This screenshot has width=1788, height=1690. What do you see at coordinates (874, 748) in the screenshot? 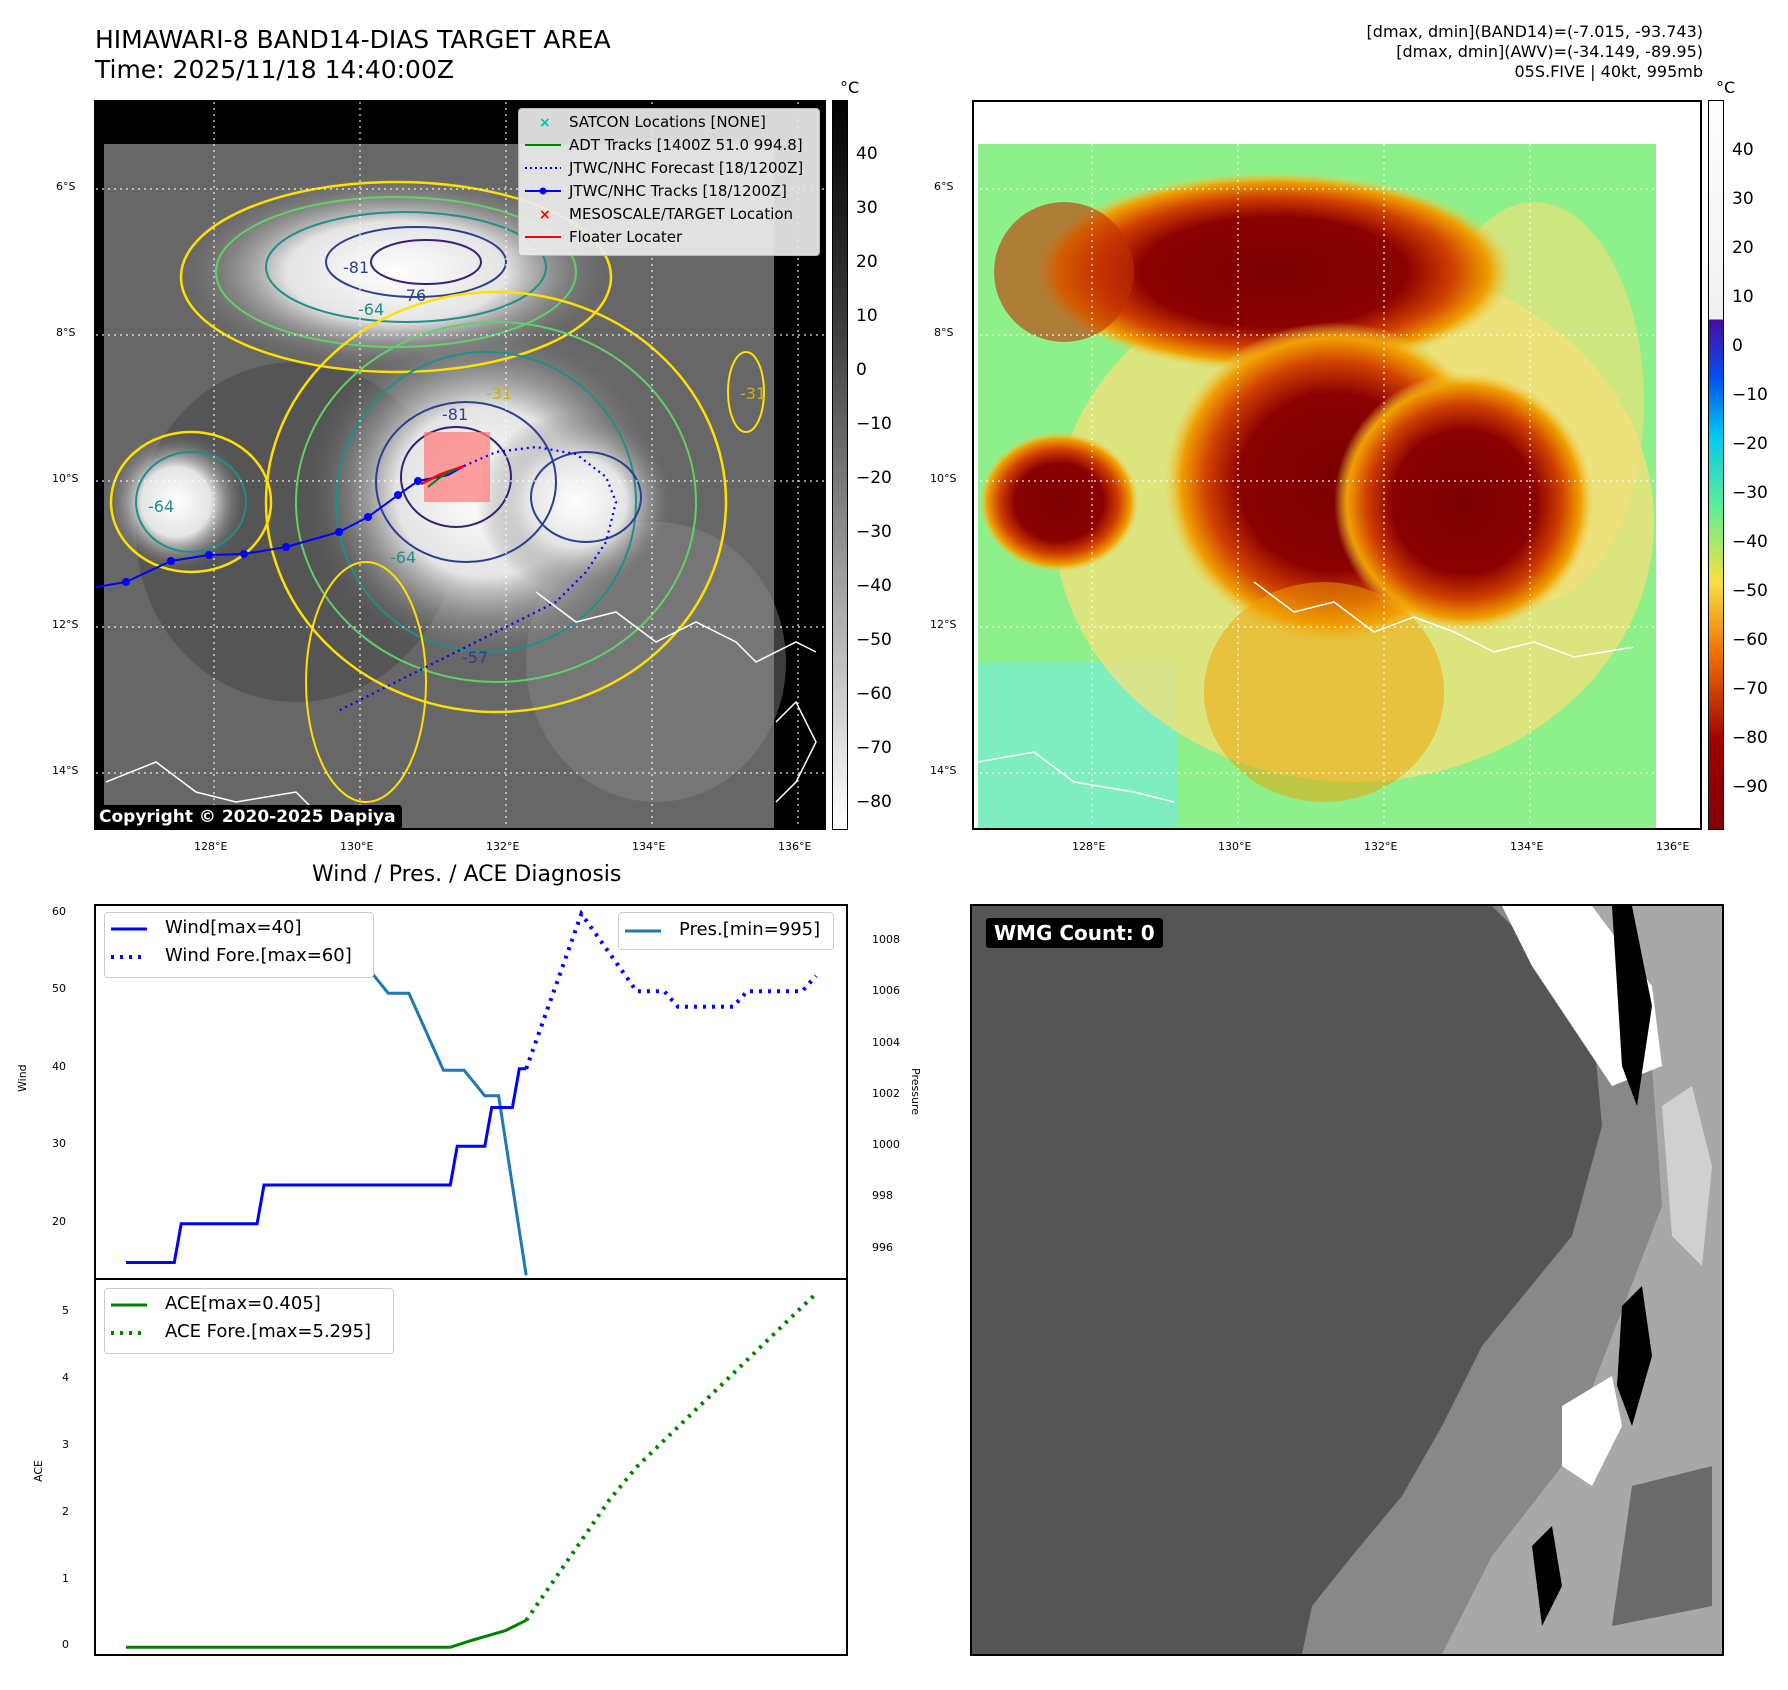
I see `ir-colorbar-tick: −70` at bounding box center [874, 748].